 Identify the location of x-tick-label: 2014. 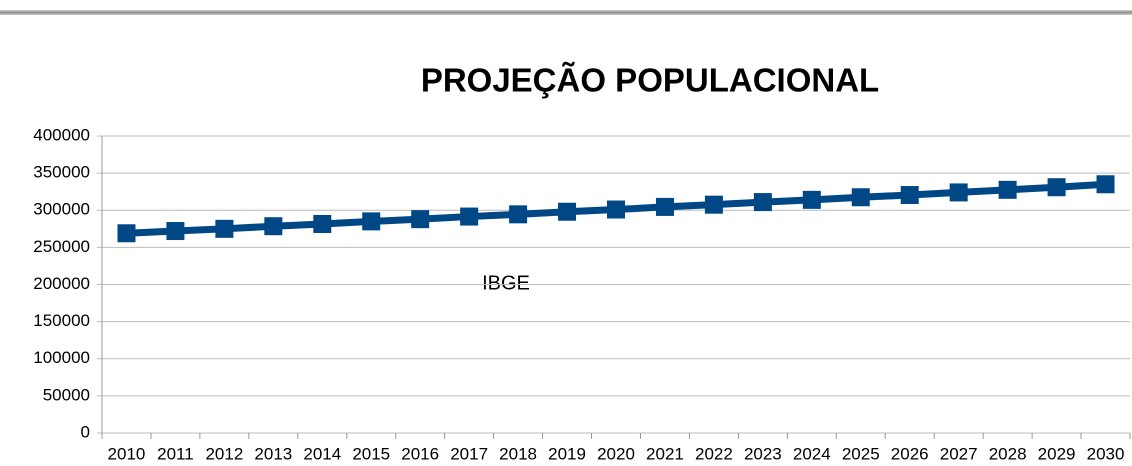
(322, 453).